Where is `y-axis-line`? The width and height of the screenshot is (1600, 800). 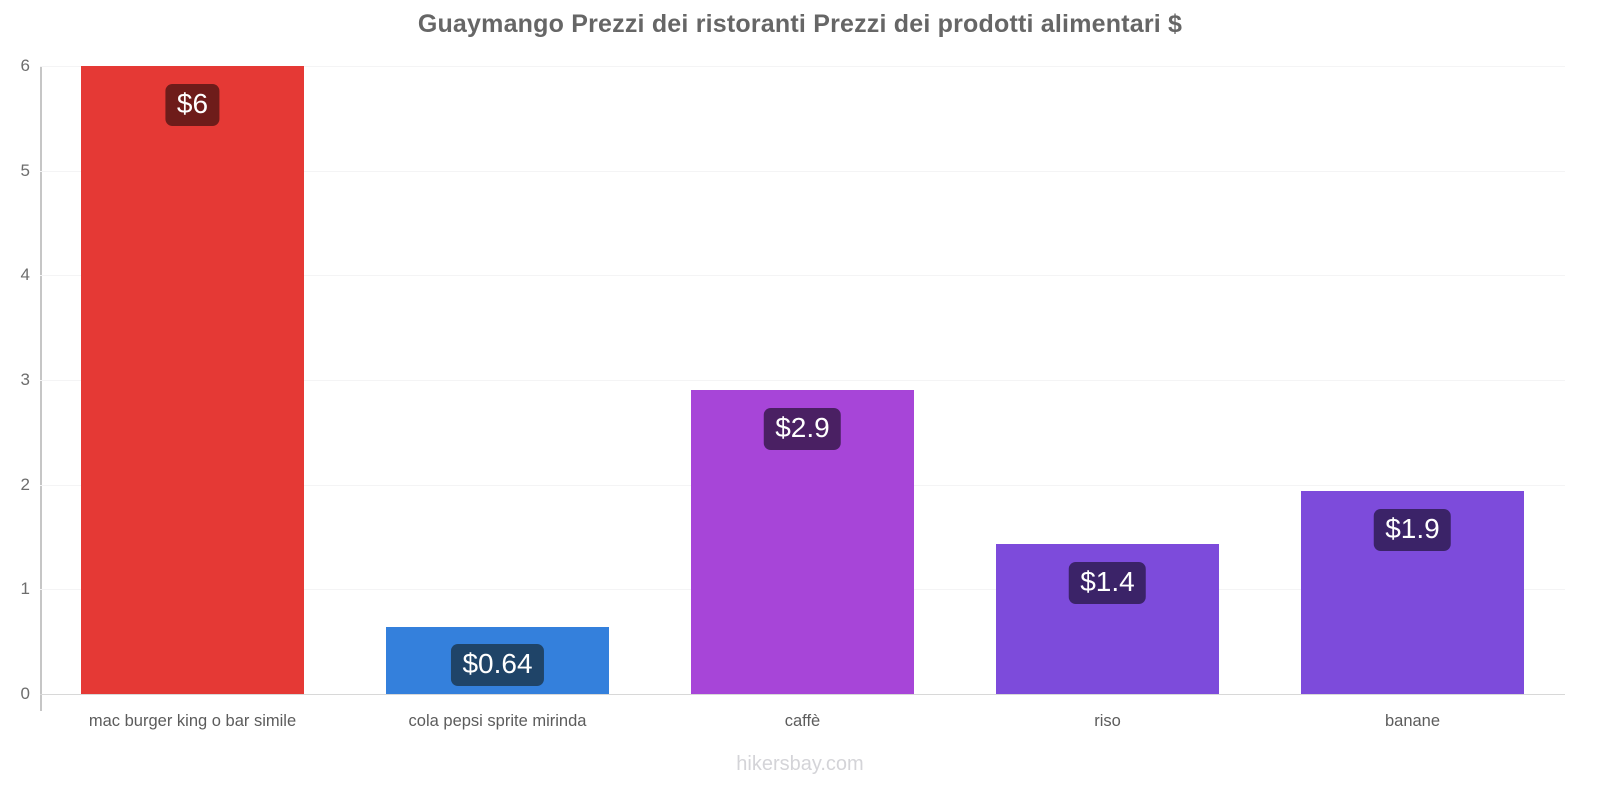 y-axis-line is located at coordinates (41, 388).